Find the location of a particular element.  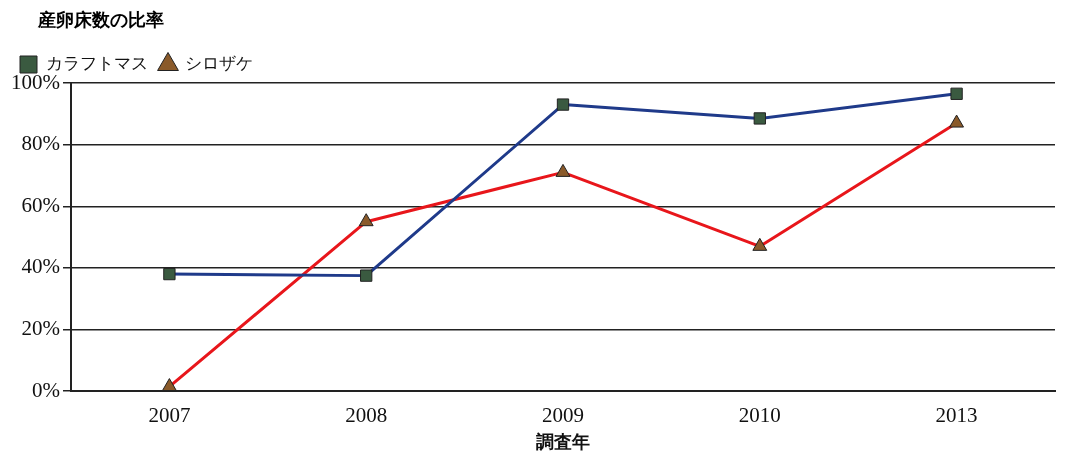

y-tick-label: 0% is located at coordinates (45, 389).